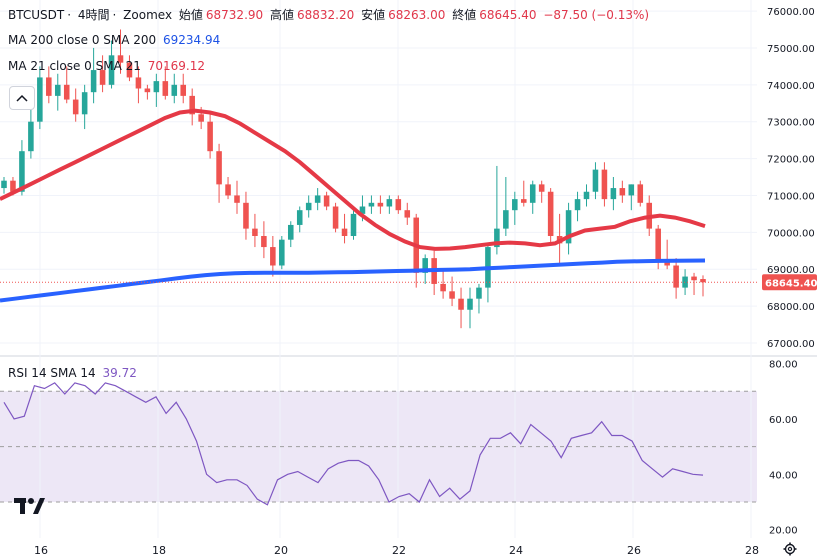 Image resolution: width=817 pixels, height=560 pixels. I want to click on rsi-tick-label: 40.00, so click(783, 475).